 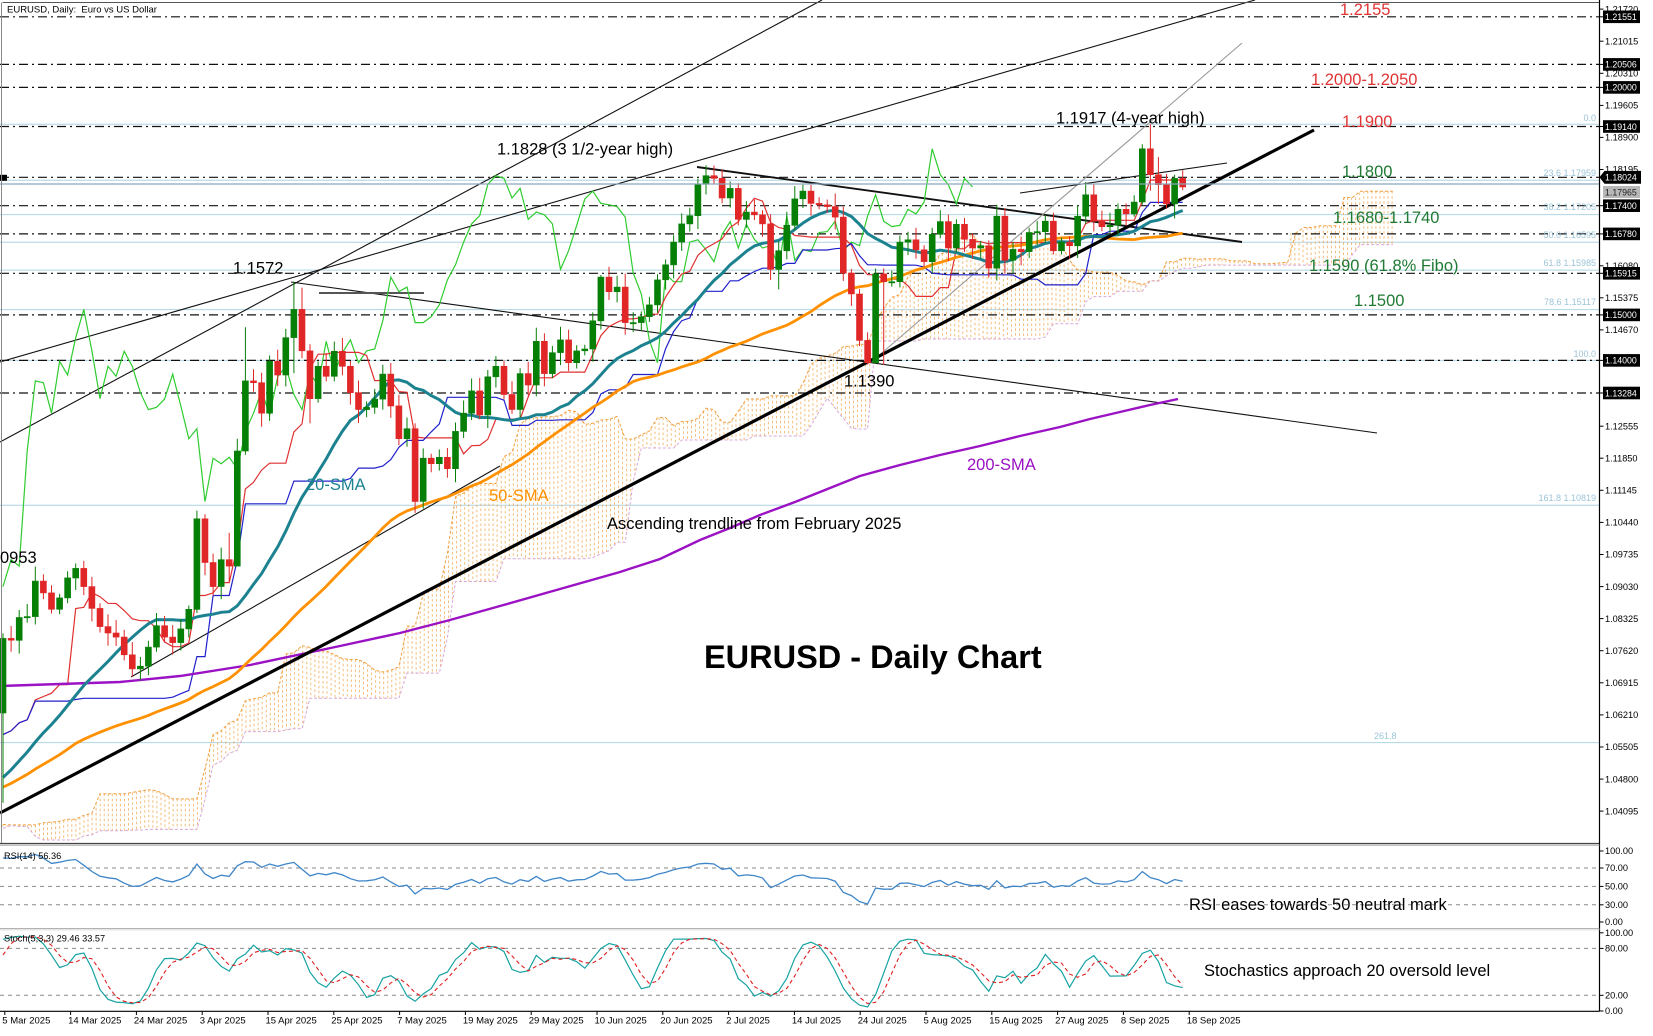 What do you see at coordinates (54, 939) in the screenshot?
I see `svg-text: Stoch(5,3,3) 29.46 33.57` at bounding box center [54, 939].